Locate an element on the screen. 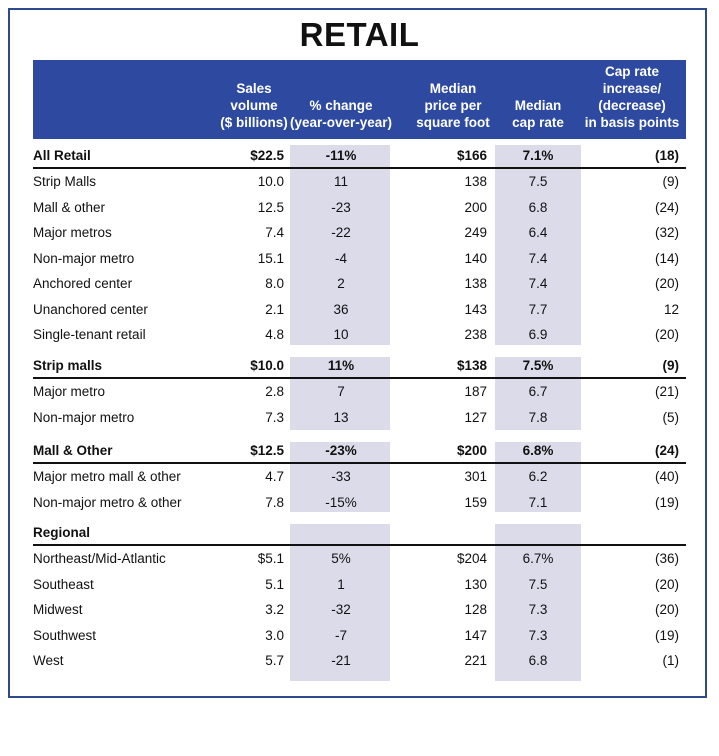 Image resolution: width=719 pixels, height=756 pixels. row-label: Southeast is located at coordinates (63, 584).